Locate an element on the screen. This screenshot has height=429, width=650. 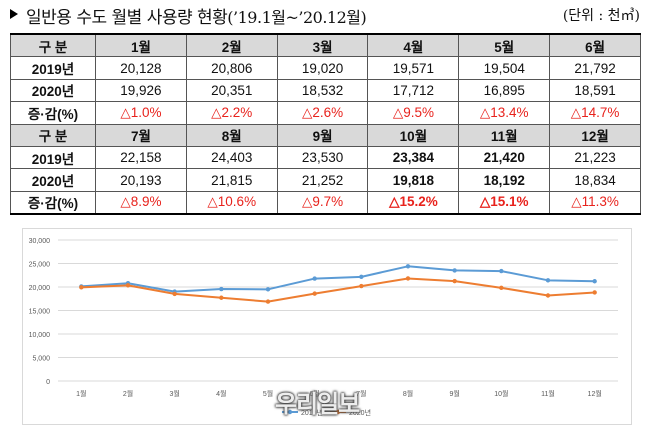
y-tick-label: 10,000 is located at coordinates (40, 335).